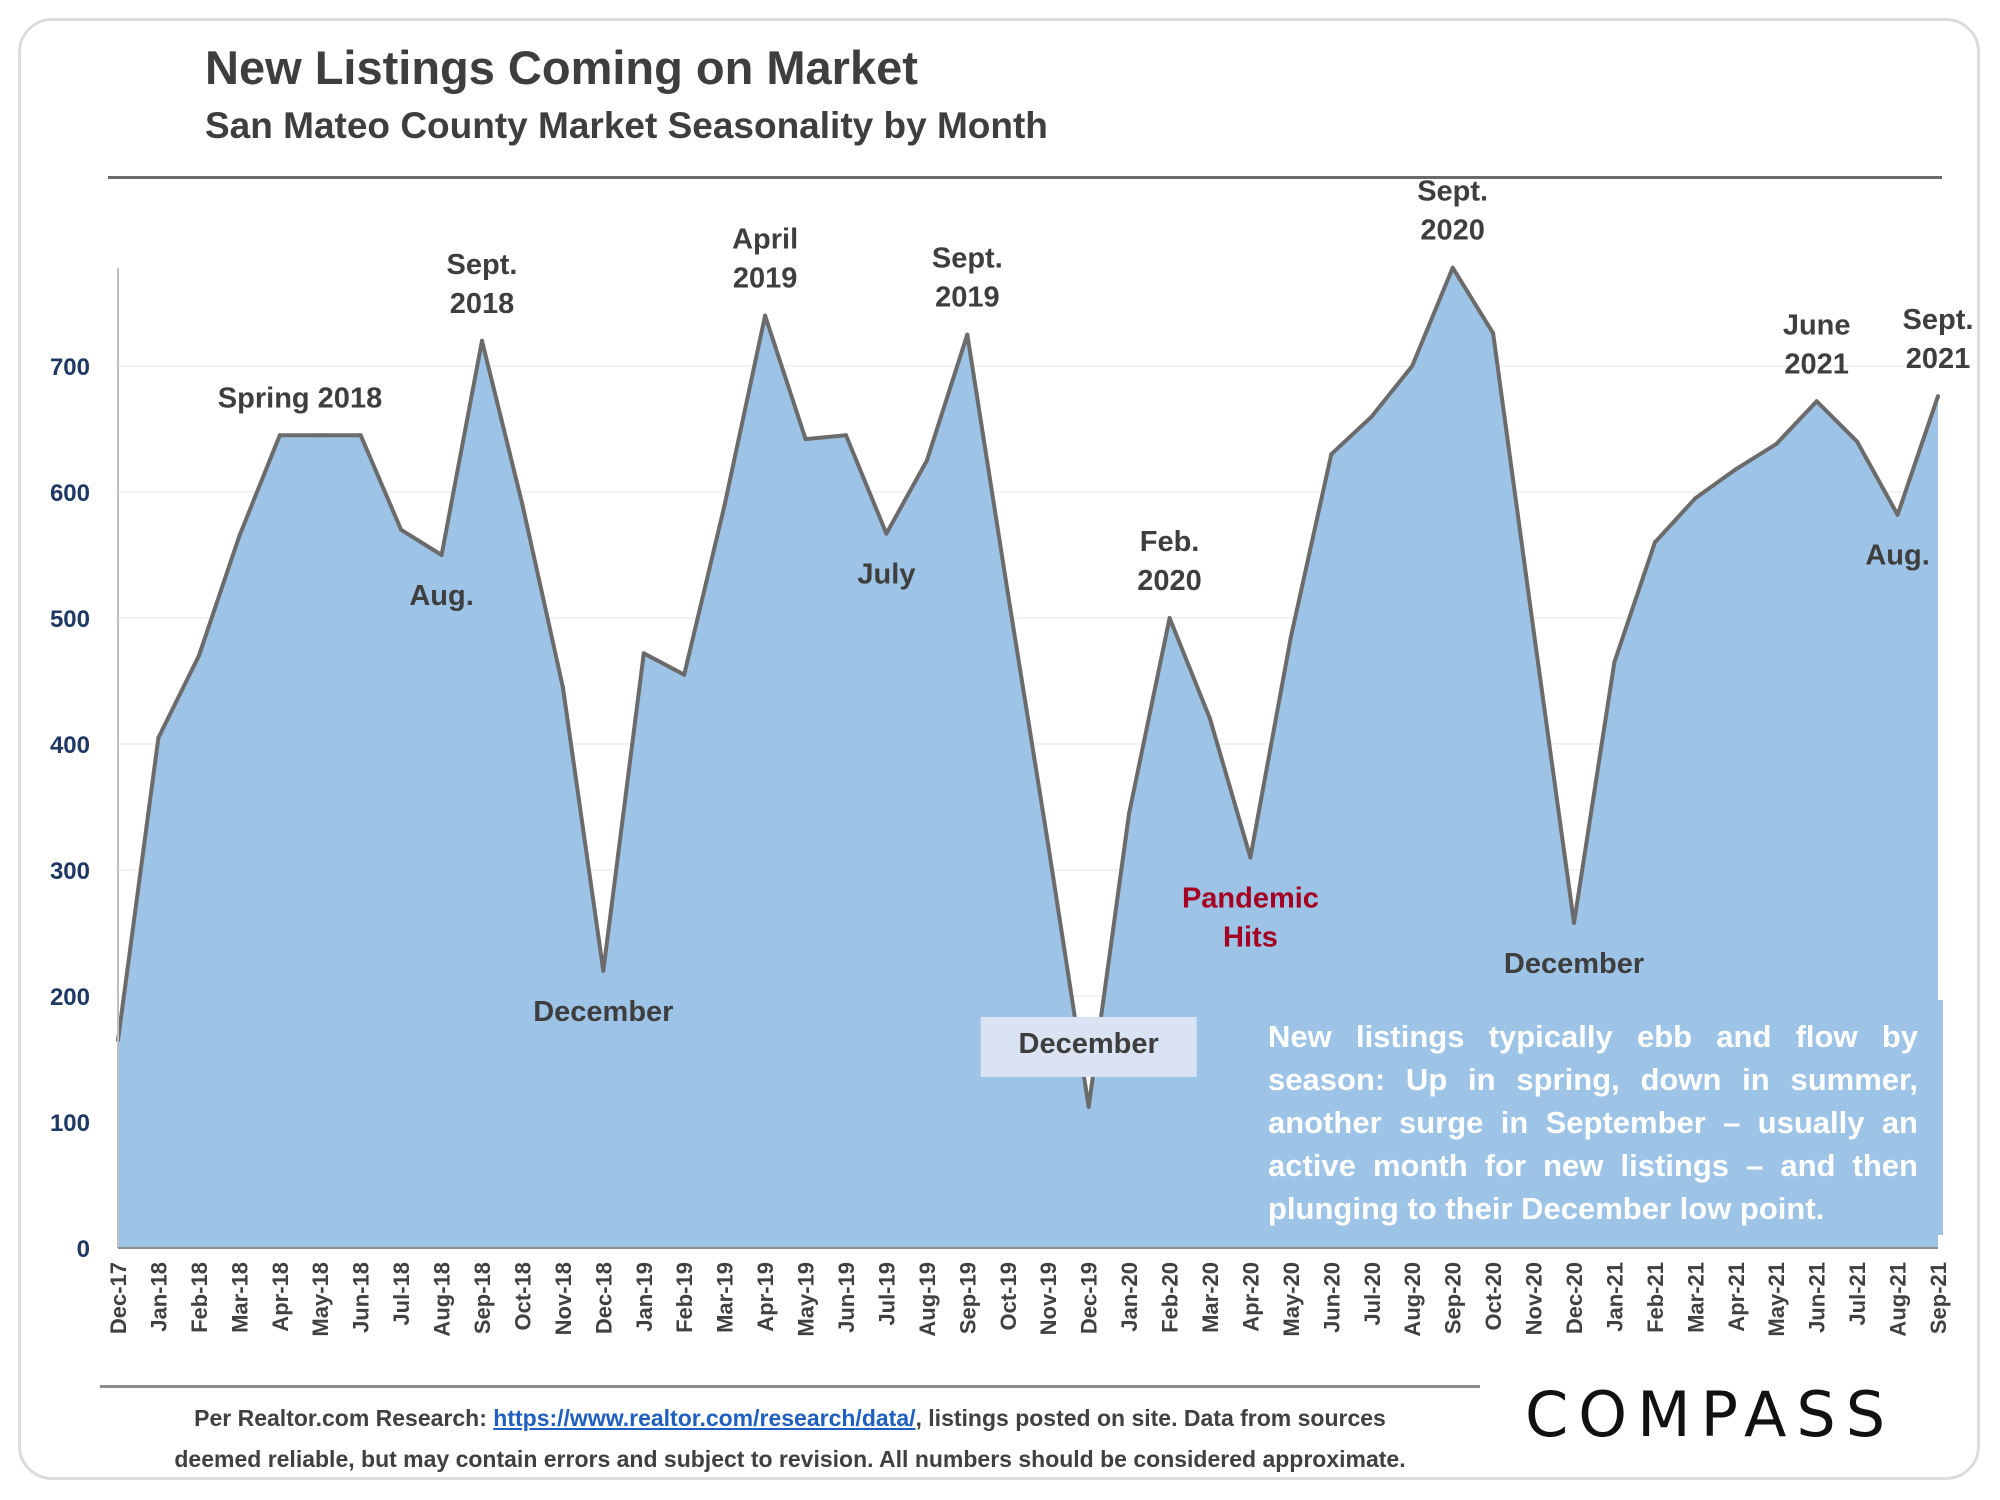  What do you see at coordinates (361, 1297) in the screenshot?
I see `x-tick-label: Jun-18` at bounding box center [361, 1297].